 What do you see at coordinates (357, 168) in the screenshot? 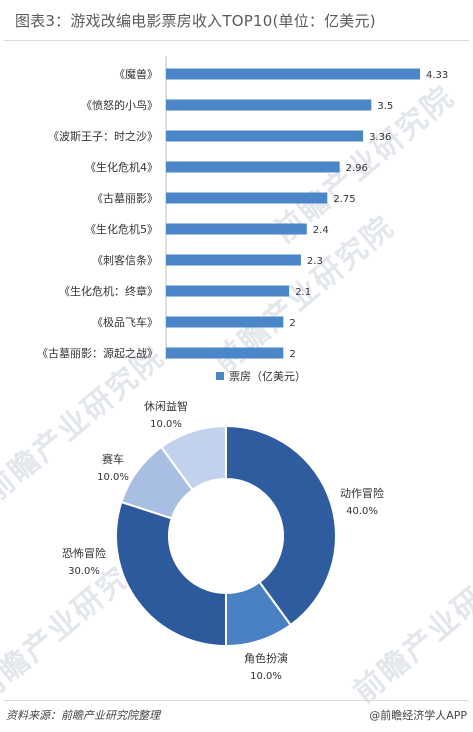
I see `value-label: 2.96` at bounding box center [357, 168].